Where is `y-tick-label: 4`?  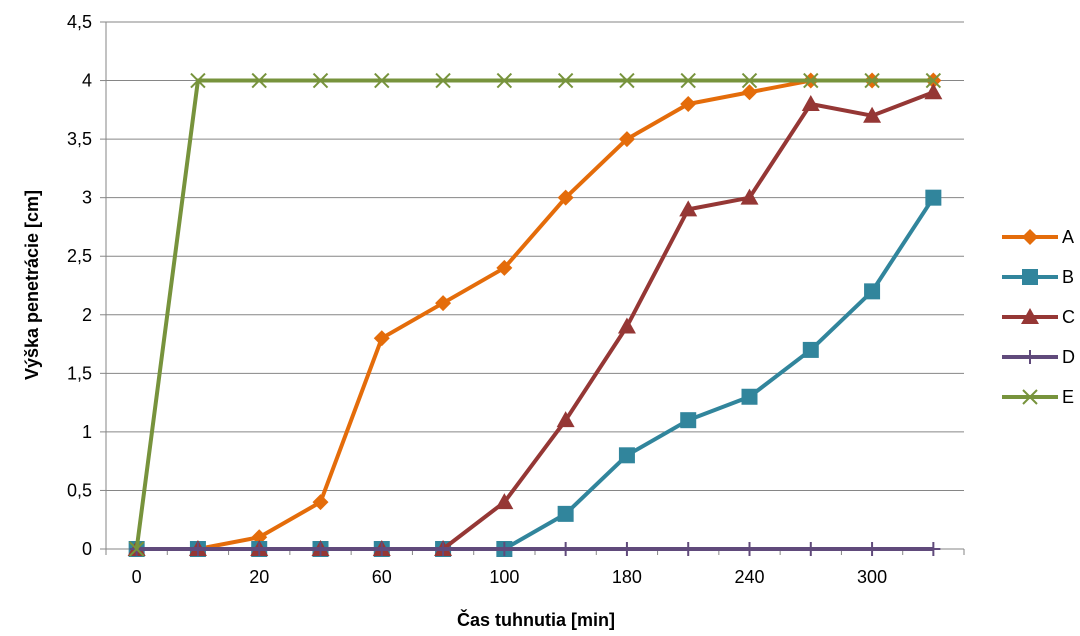 y-tick-label: 4 is located at coordinates (87, 81).